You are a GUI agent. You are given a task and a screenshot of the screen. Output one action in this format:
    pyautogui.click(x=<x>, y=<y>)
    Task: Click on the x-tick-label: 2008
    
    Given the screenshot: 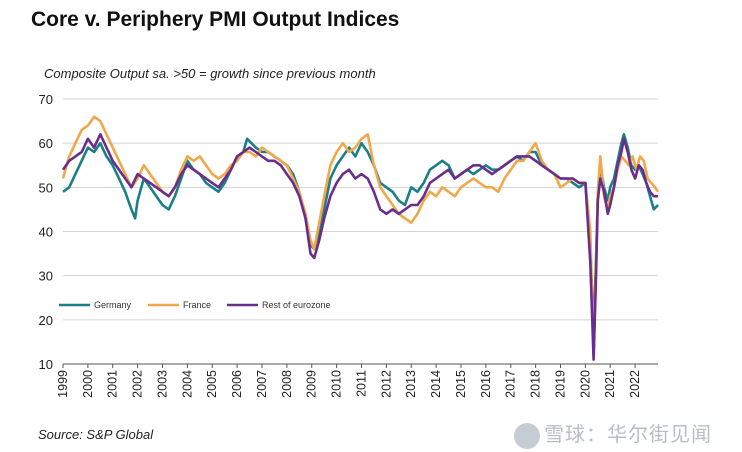 What is the action you would take?
    pyautogui.click(x=287, y=384)
    